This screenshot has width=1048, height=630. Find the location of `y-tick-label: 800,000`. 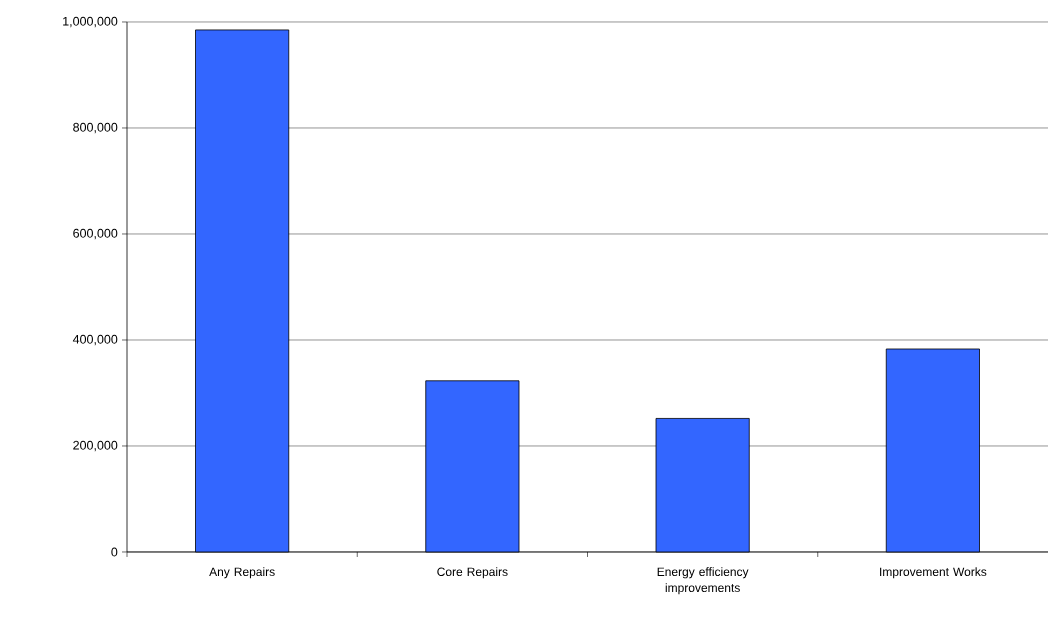

y-tick-label: 800,000 is located at coordinates (95, 128).